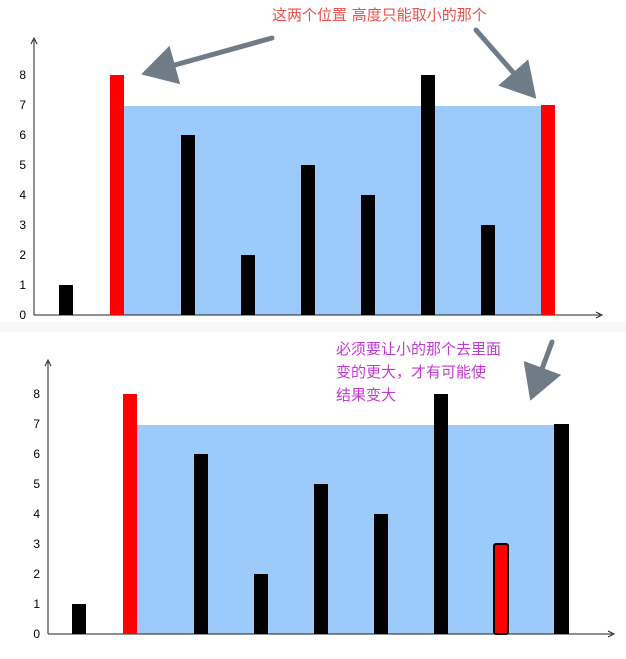 The height and width of the screenshot is (659, 626). Describe the element at coordinates (418, 349) in the screenshot. I see `bottom-annotation-line-1: 必须要让小的那个去里面` at that location.